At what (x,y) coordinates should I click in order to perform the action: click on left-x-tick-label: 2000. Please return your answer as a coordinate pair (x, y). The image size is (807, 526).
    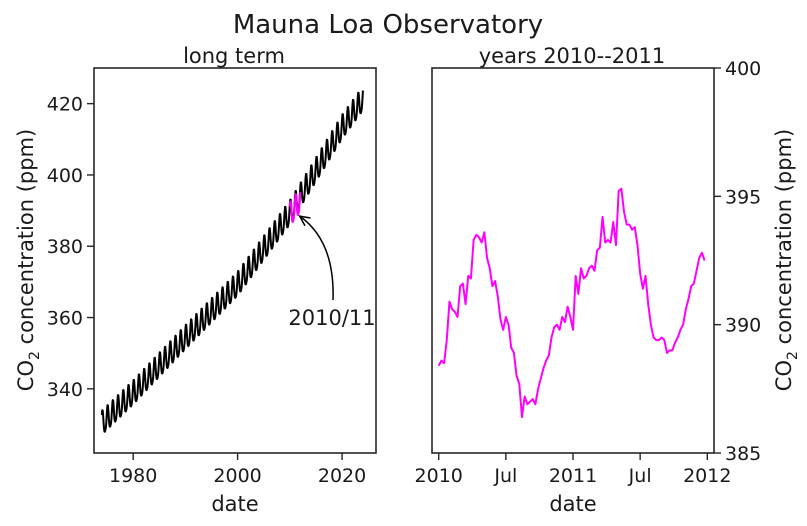
    Looking at the image, I should click on (237, 476).